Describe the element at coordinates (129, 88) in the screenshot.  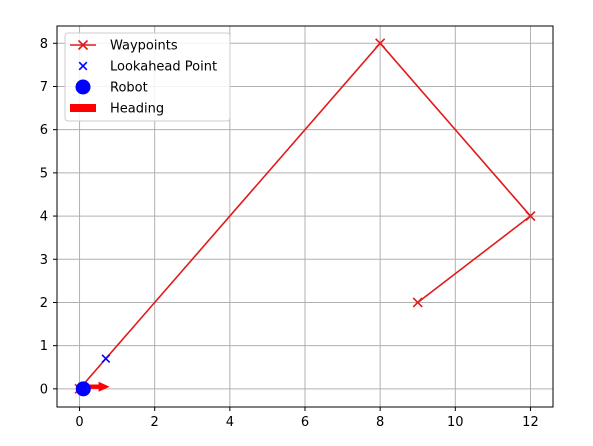
I see `legend-entry-label: Robot` at that location.